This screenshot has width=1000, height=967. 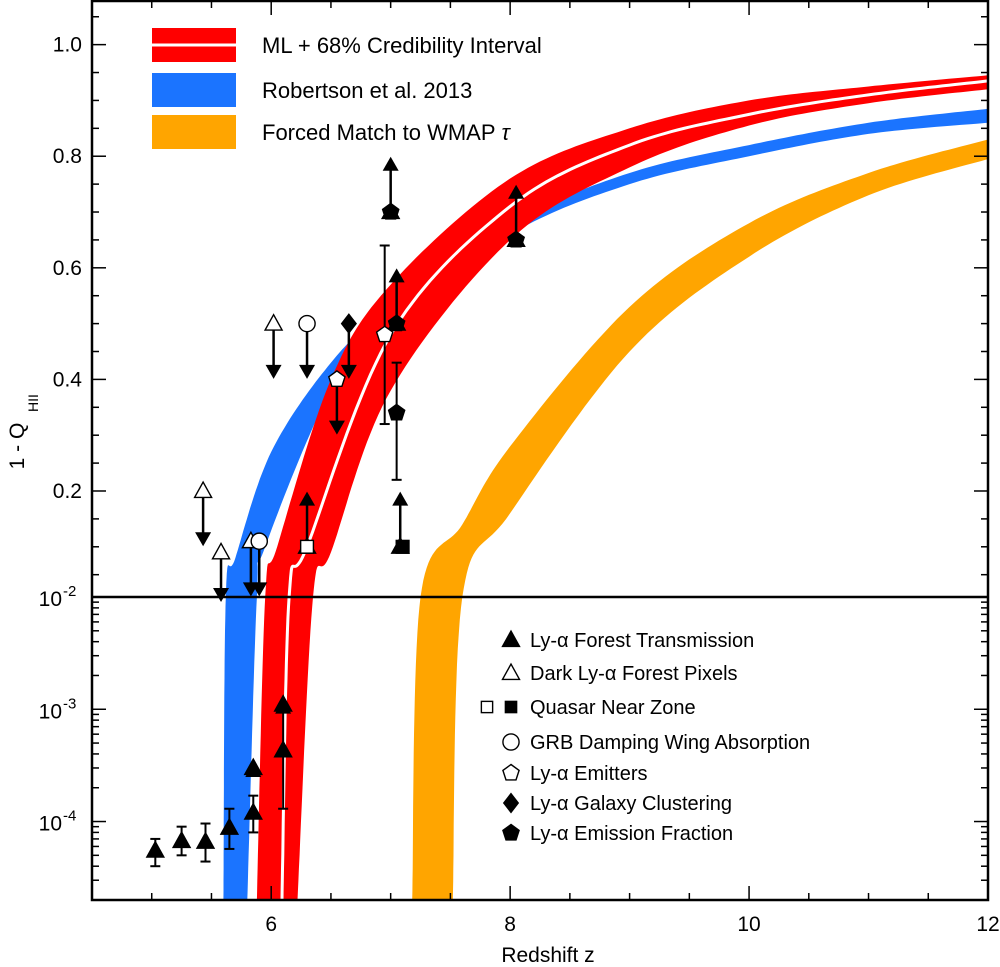 What do you see at coordinates (67, 491) in the screenshot?
I see `y-tick-label: 0.2` at bounding box center [67, 491].